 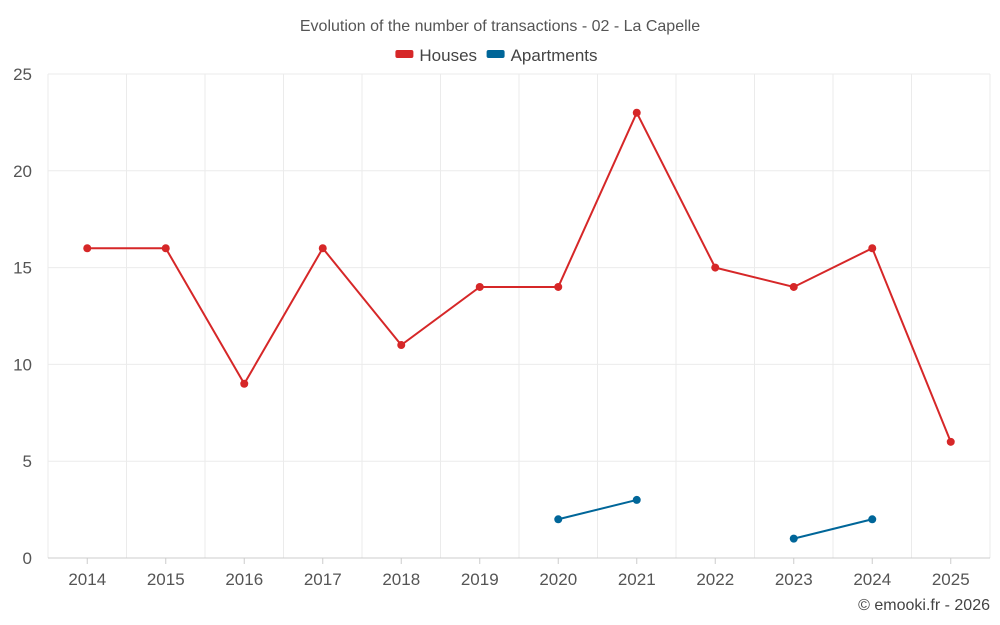 I want to click on x-tick-label: 2025, so click(x=951, y=579).